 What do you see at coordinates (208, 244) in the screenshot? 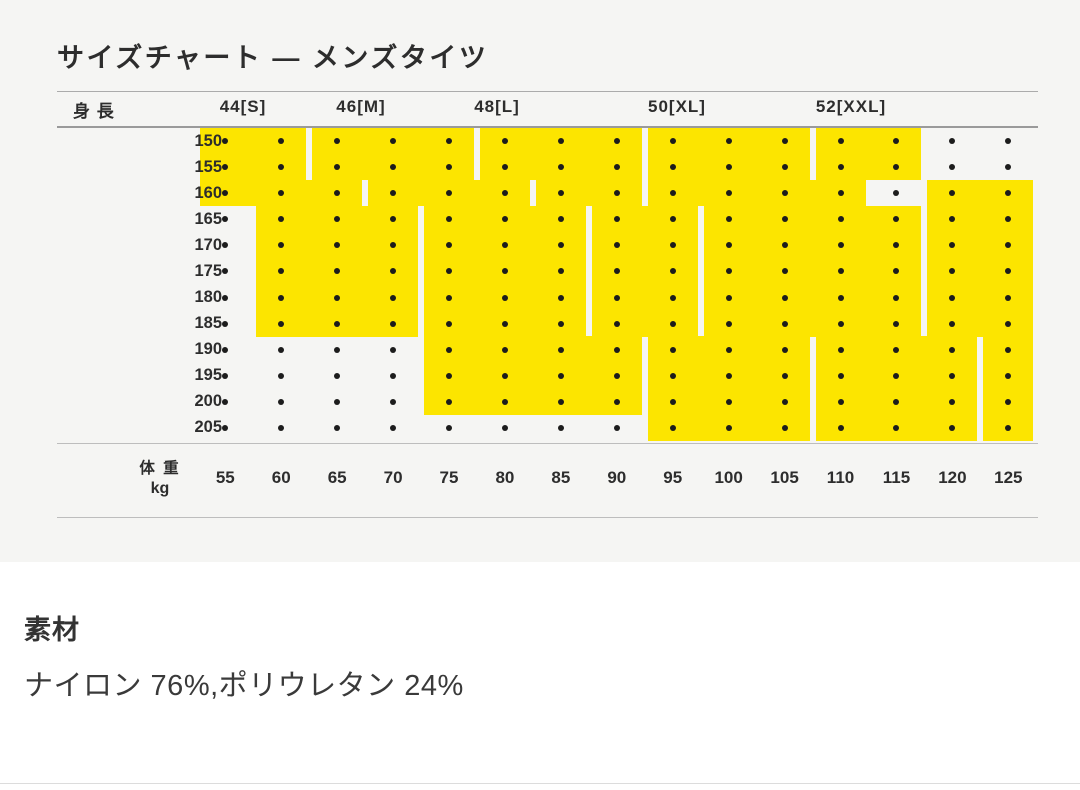
I see `height-tick-label: 170` at bounding box center [208, 244].